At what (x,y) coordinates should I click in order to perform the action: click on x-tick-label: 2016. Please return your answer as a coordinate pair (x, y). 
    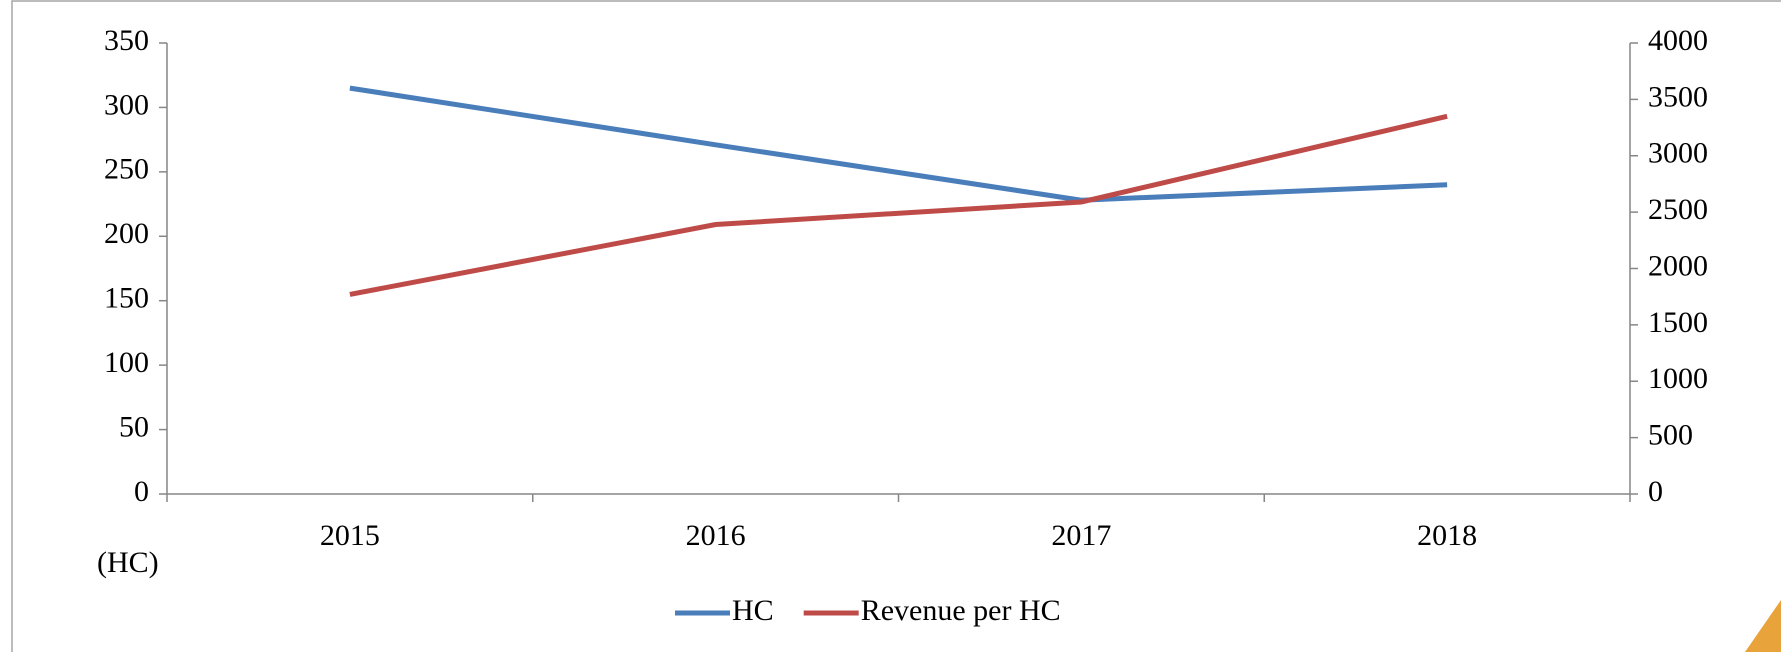
    Looking at the image, I should click on (716, 535).